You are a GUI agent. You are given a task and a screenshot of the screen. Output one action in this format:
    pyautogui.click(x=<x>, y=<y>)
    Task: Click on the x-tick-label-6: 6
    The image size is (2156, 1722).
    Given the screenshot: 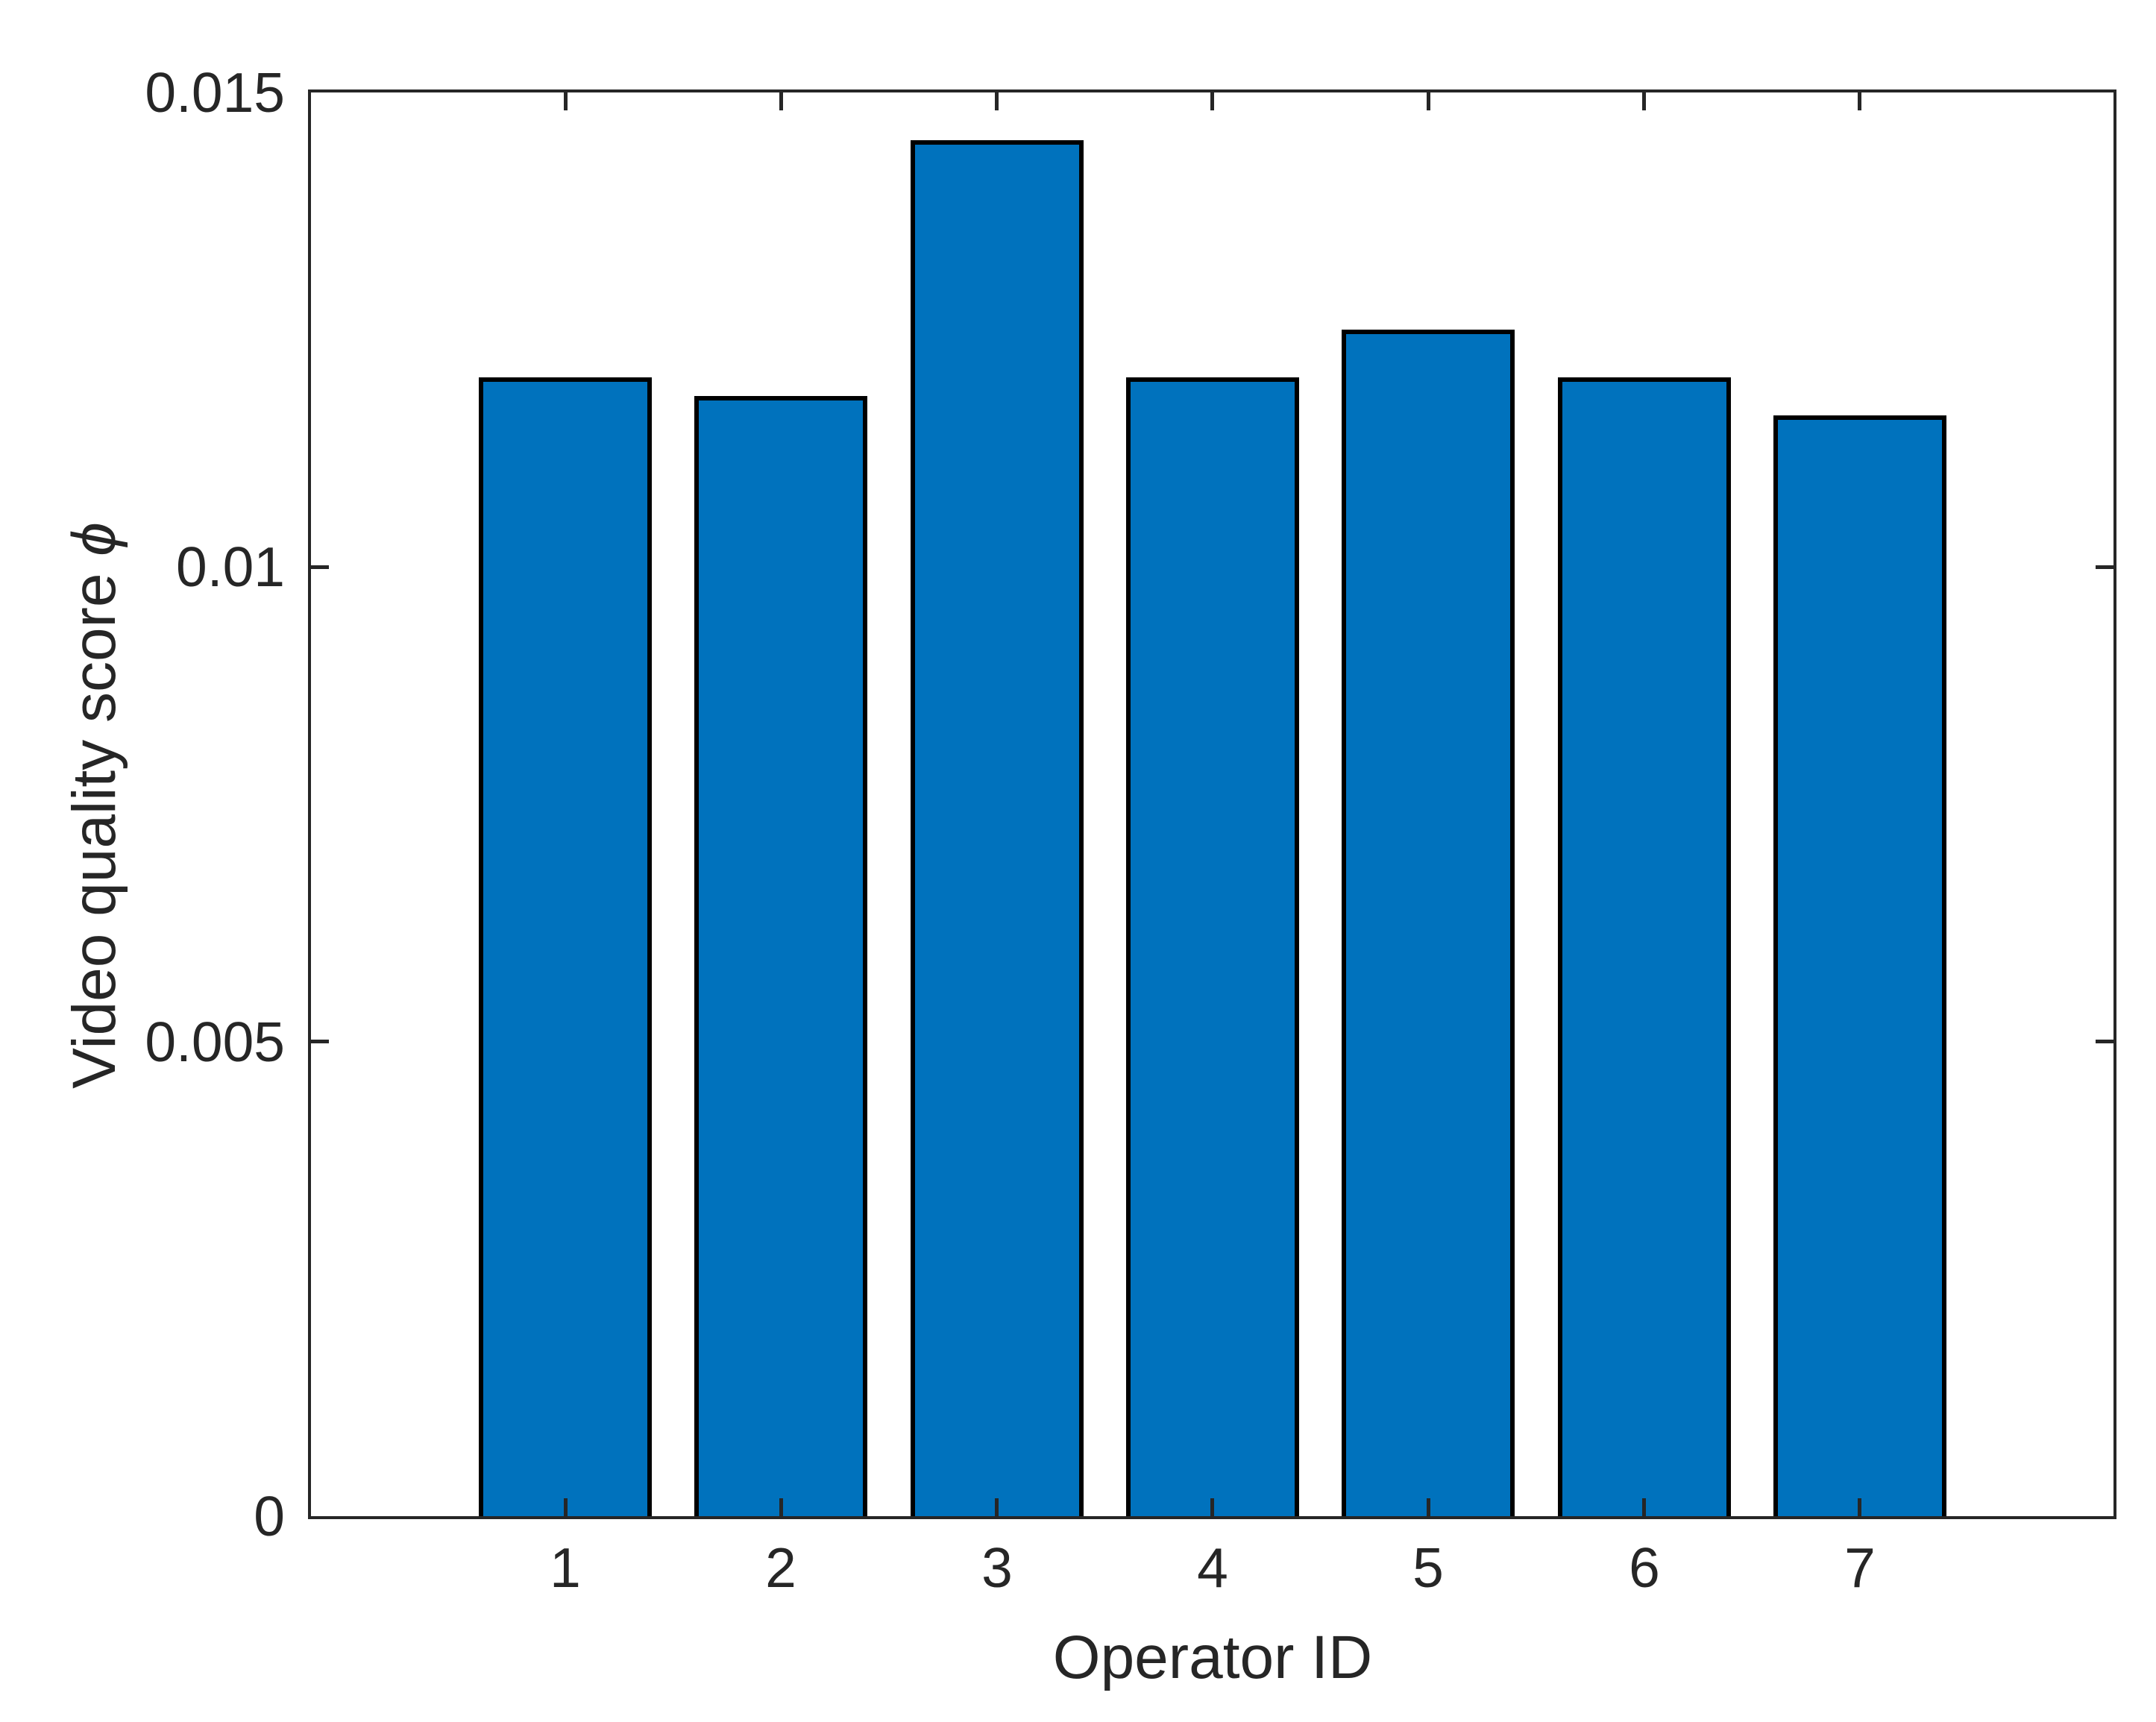 What is the action you would take?
    pyautogui.click(x=1644, y=1567)
    